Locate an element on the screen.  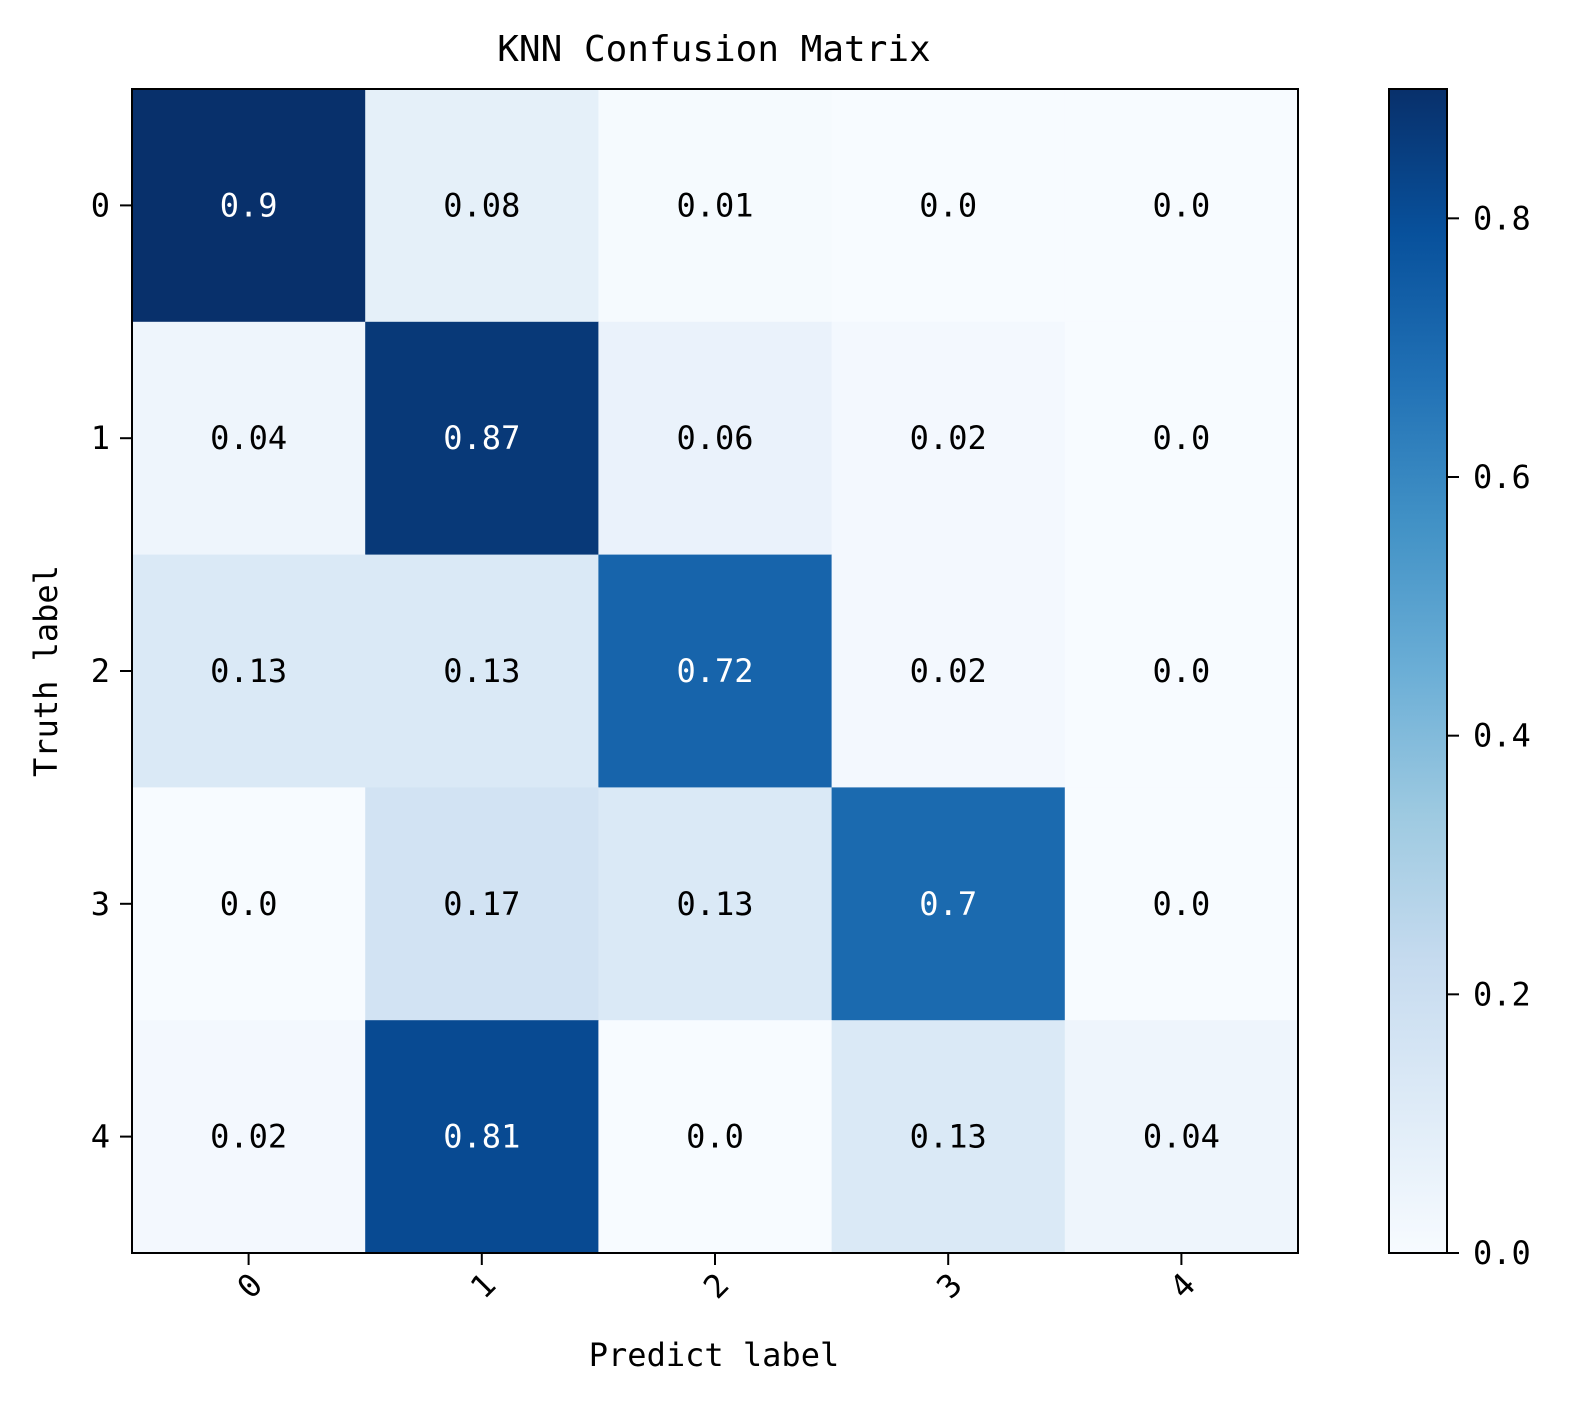
cell-value-label: 0.81 is located at coordinates (481, 1137).